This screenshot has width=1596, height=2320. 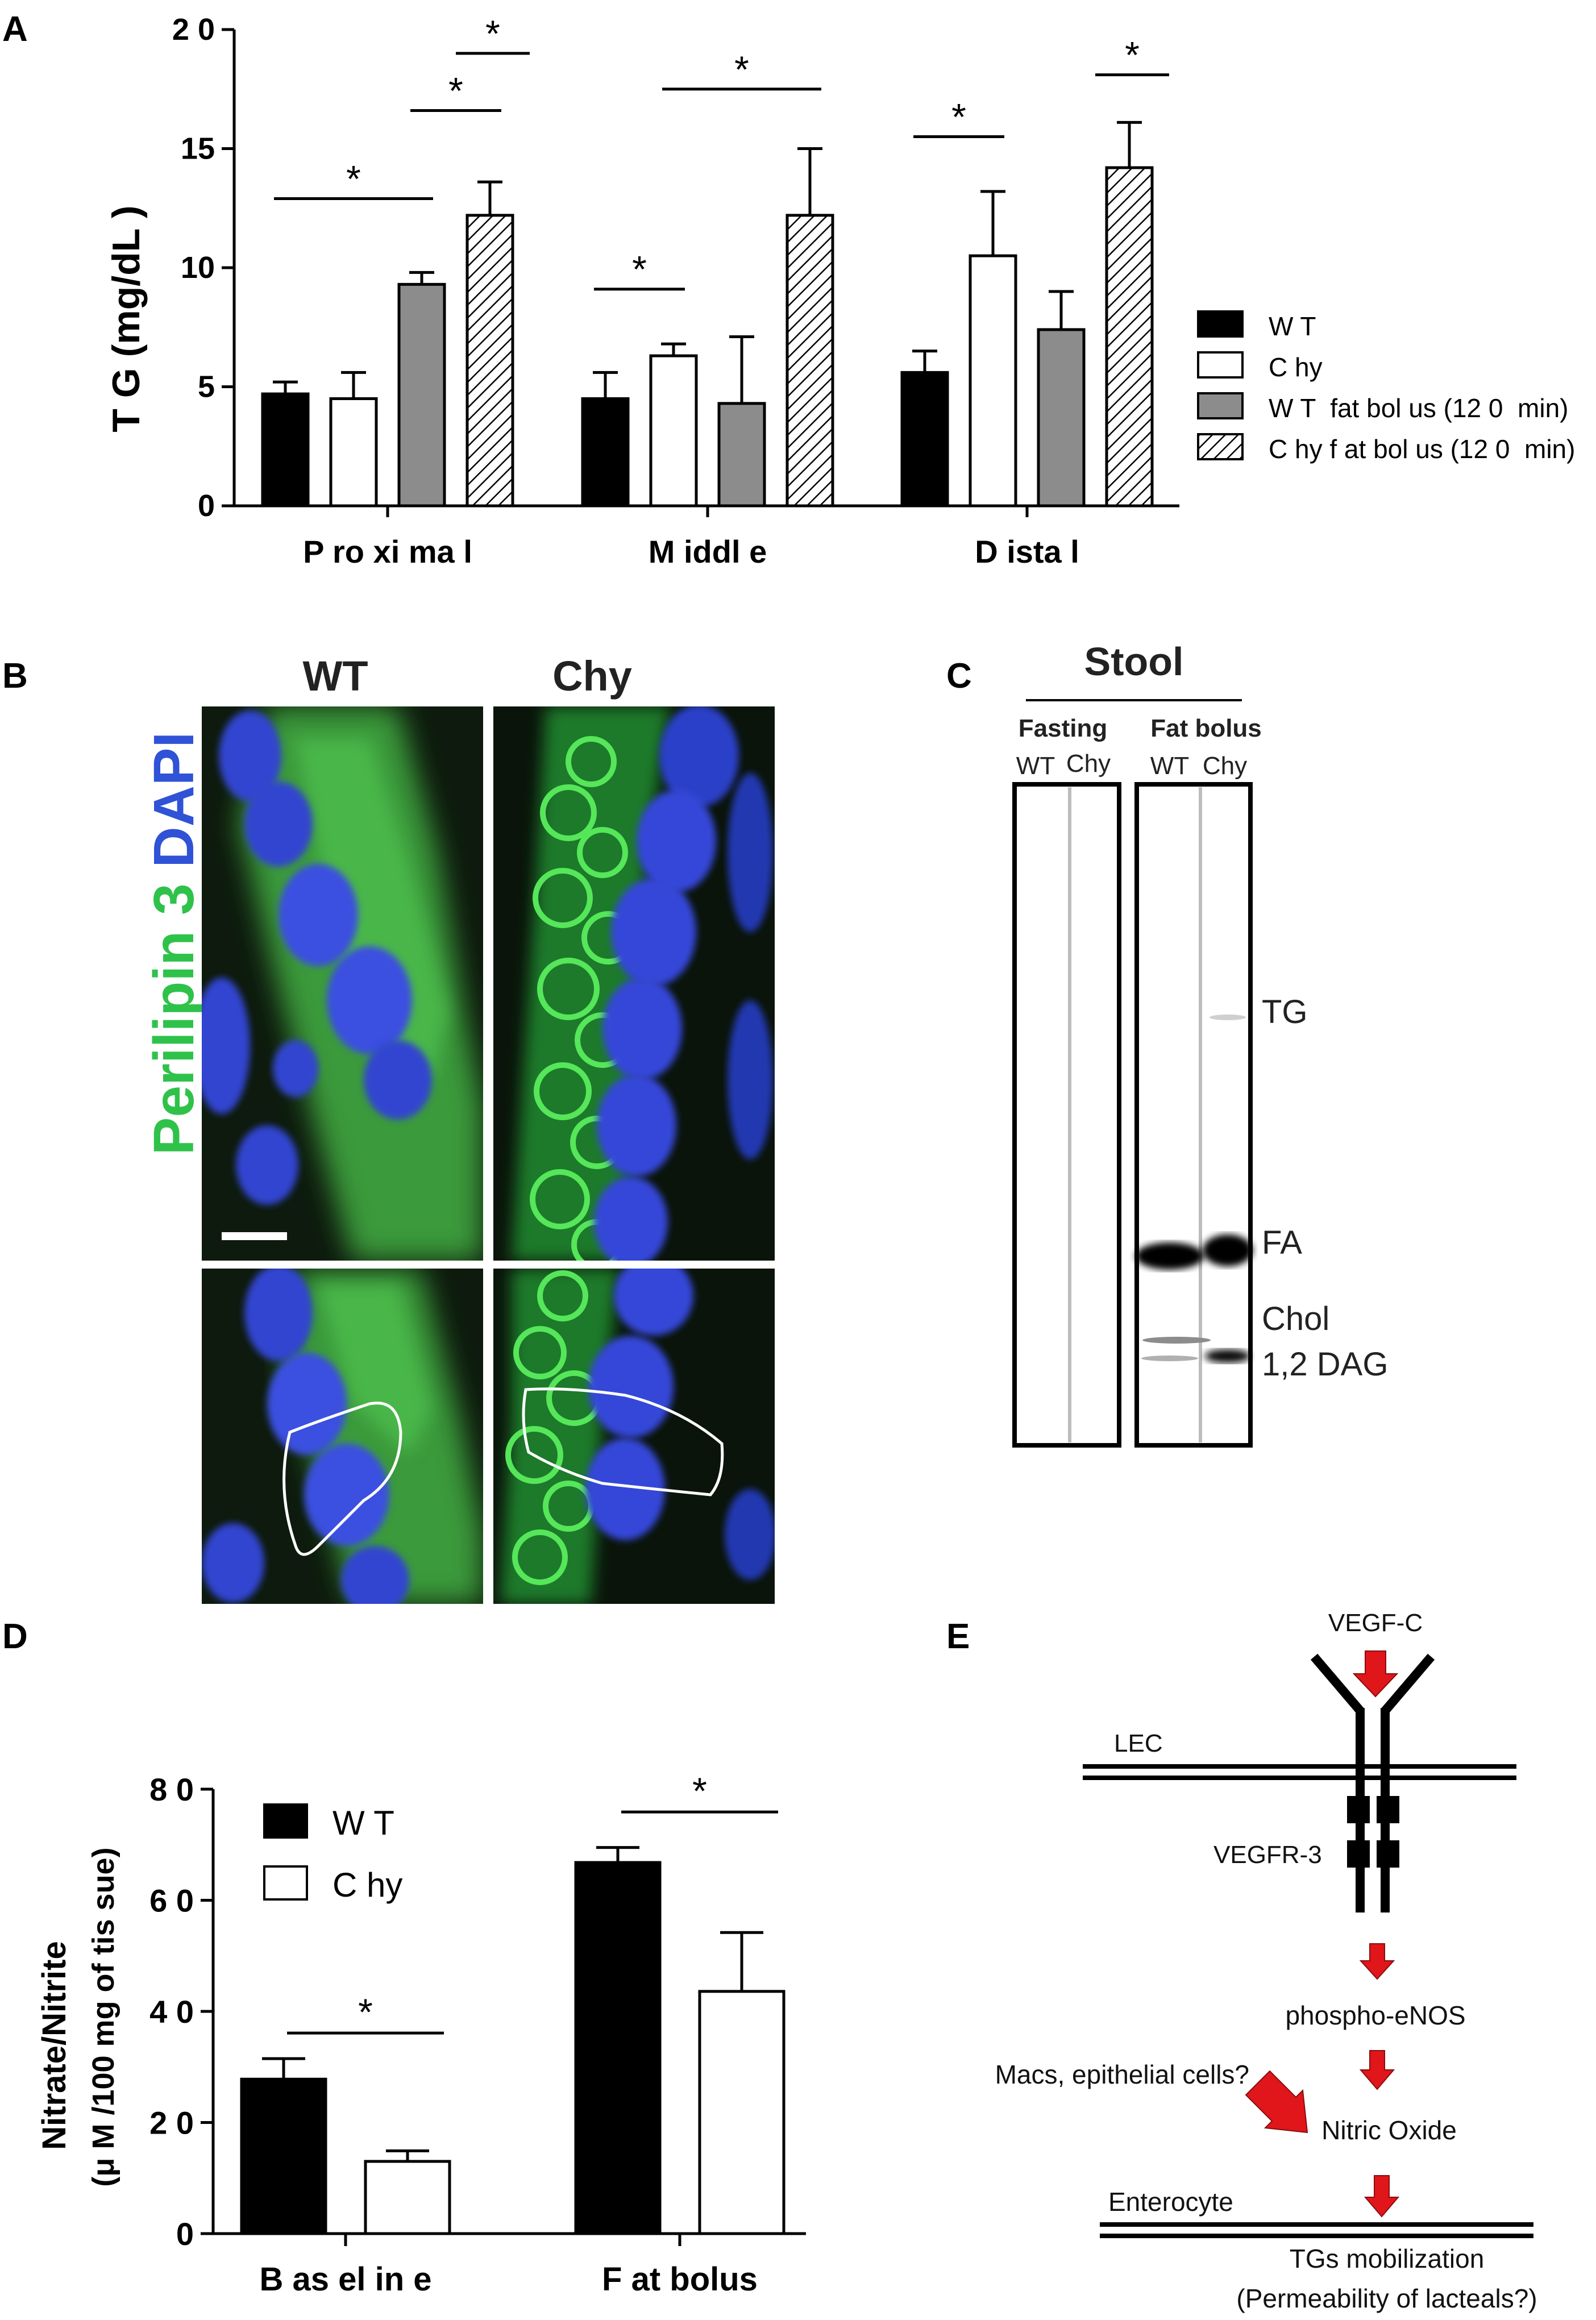 What do you see at coordinates (1386, 2298) in the screenshot?
I see `label-permeability: (Permeability of lacteals?)` at bounding box center [1386, 2298].